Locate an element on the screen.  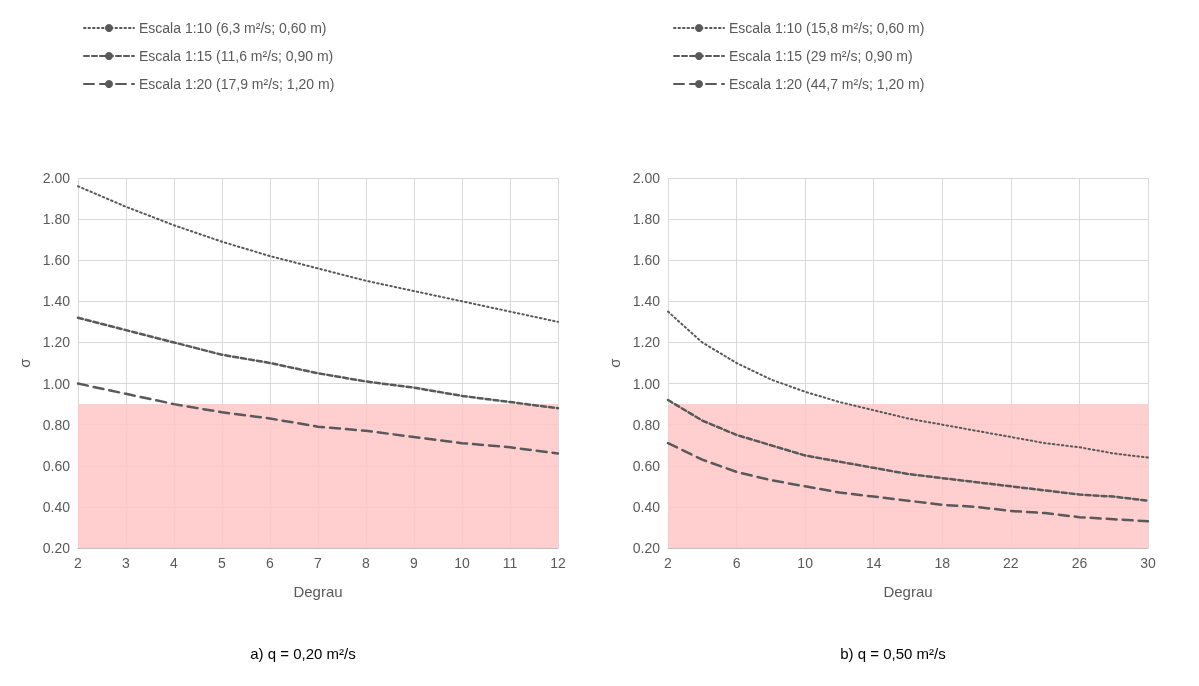
legend-label: Escala 1:15 (29 m²/s; 0,90 m) is located at coordinates (821, 56).